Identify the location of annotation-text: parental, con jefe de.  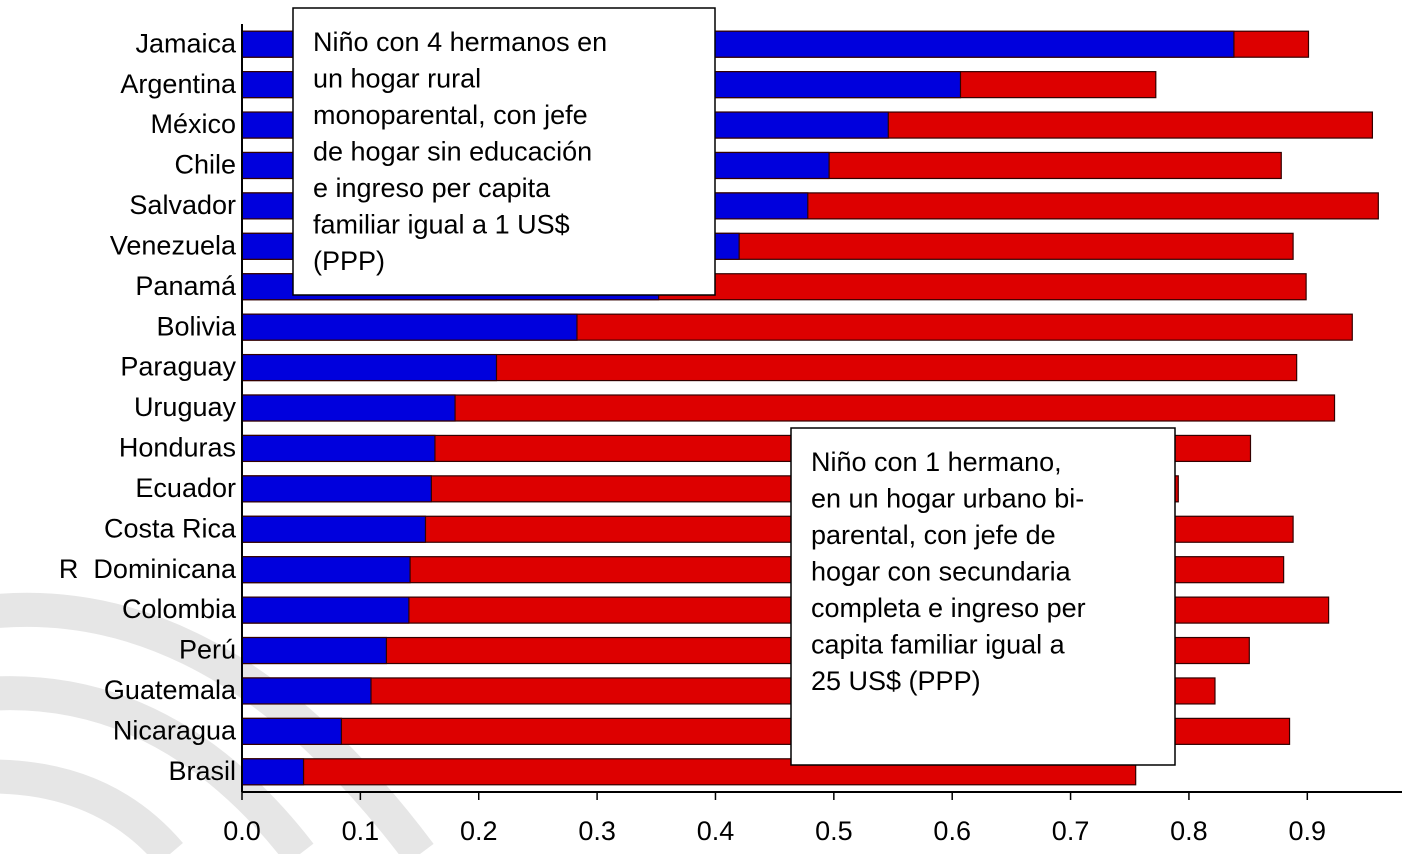
(933, 535).